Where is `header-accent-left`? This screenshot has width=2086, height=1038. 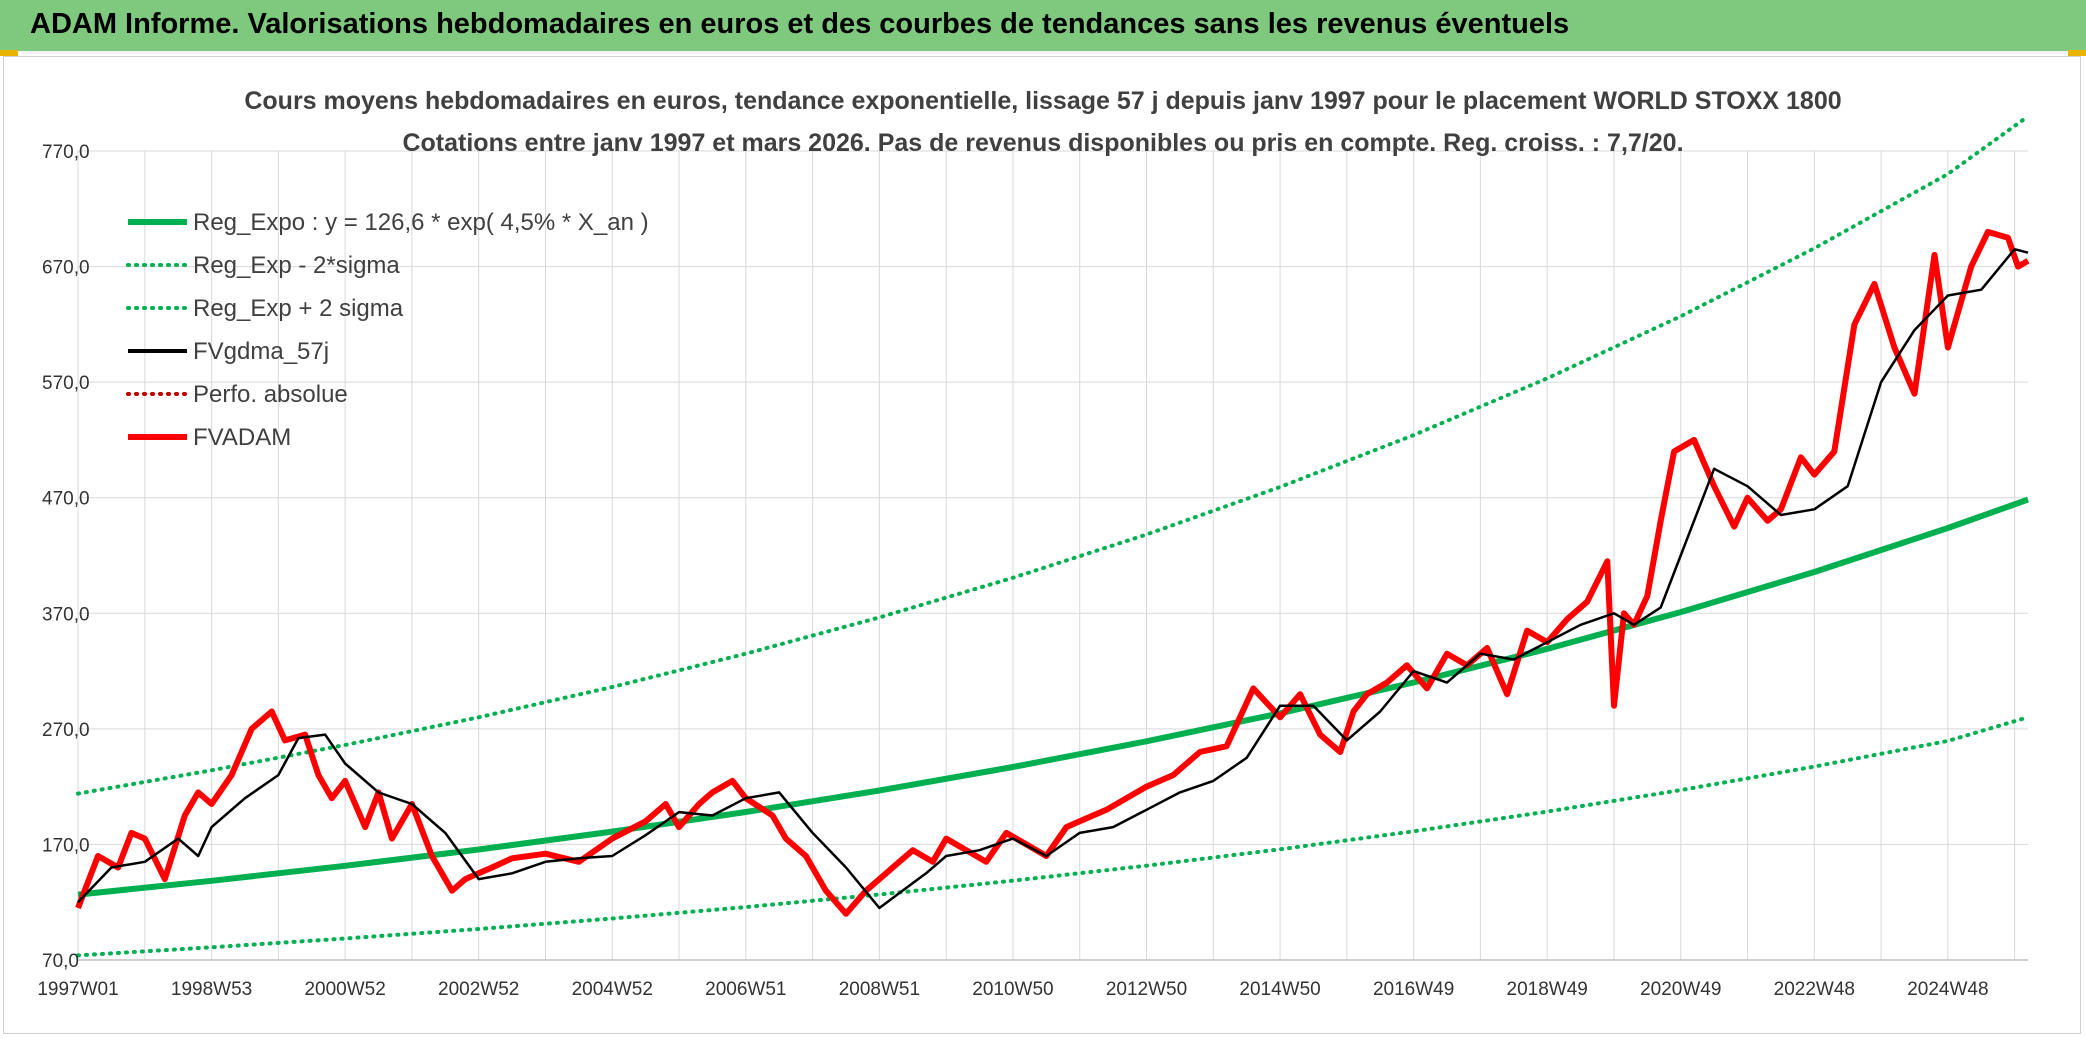 header-accent-left is located at coordinates (9, 53).